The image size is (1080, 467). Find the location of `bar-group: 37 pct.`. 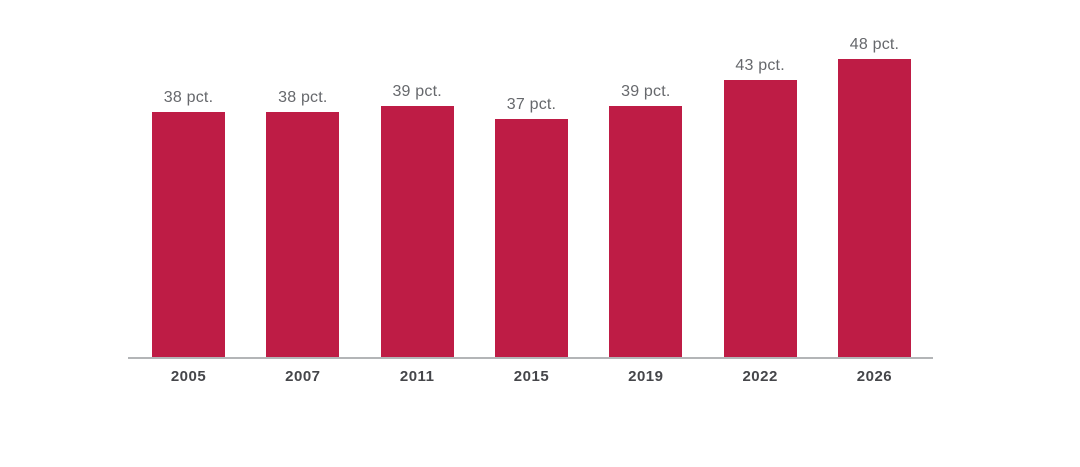

bar-group: 37 pct. is located at coordinates (531, 196).